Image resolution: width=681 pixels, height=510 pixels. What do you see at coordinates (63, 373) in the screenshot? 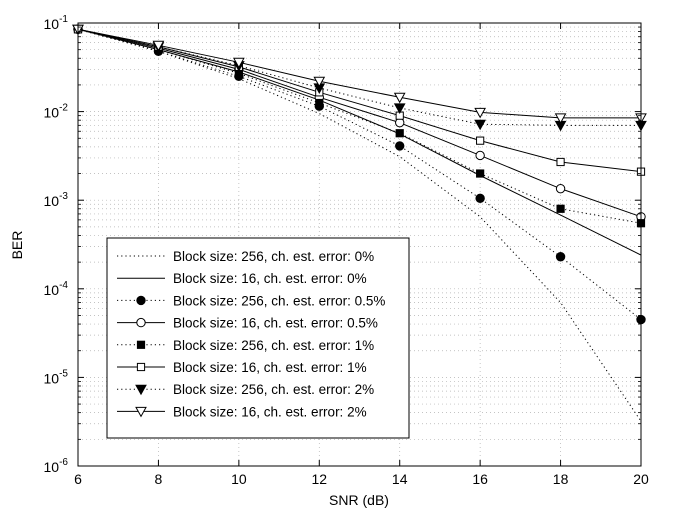
I see `y-tick-label-exponent: -5` at bounding box center [63, 373].